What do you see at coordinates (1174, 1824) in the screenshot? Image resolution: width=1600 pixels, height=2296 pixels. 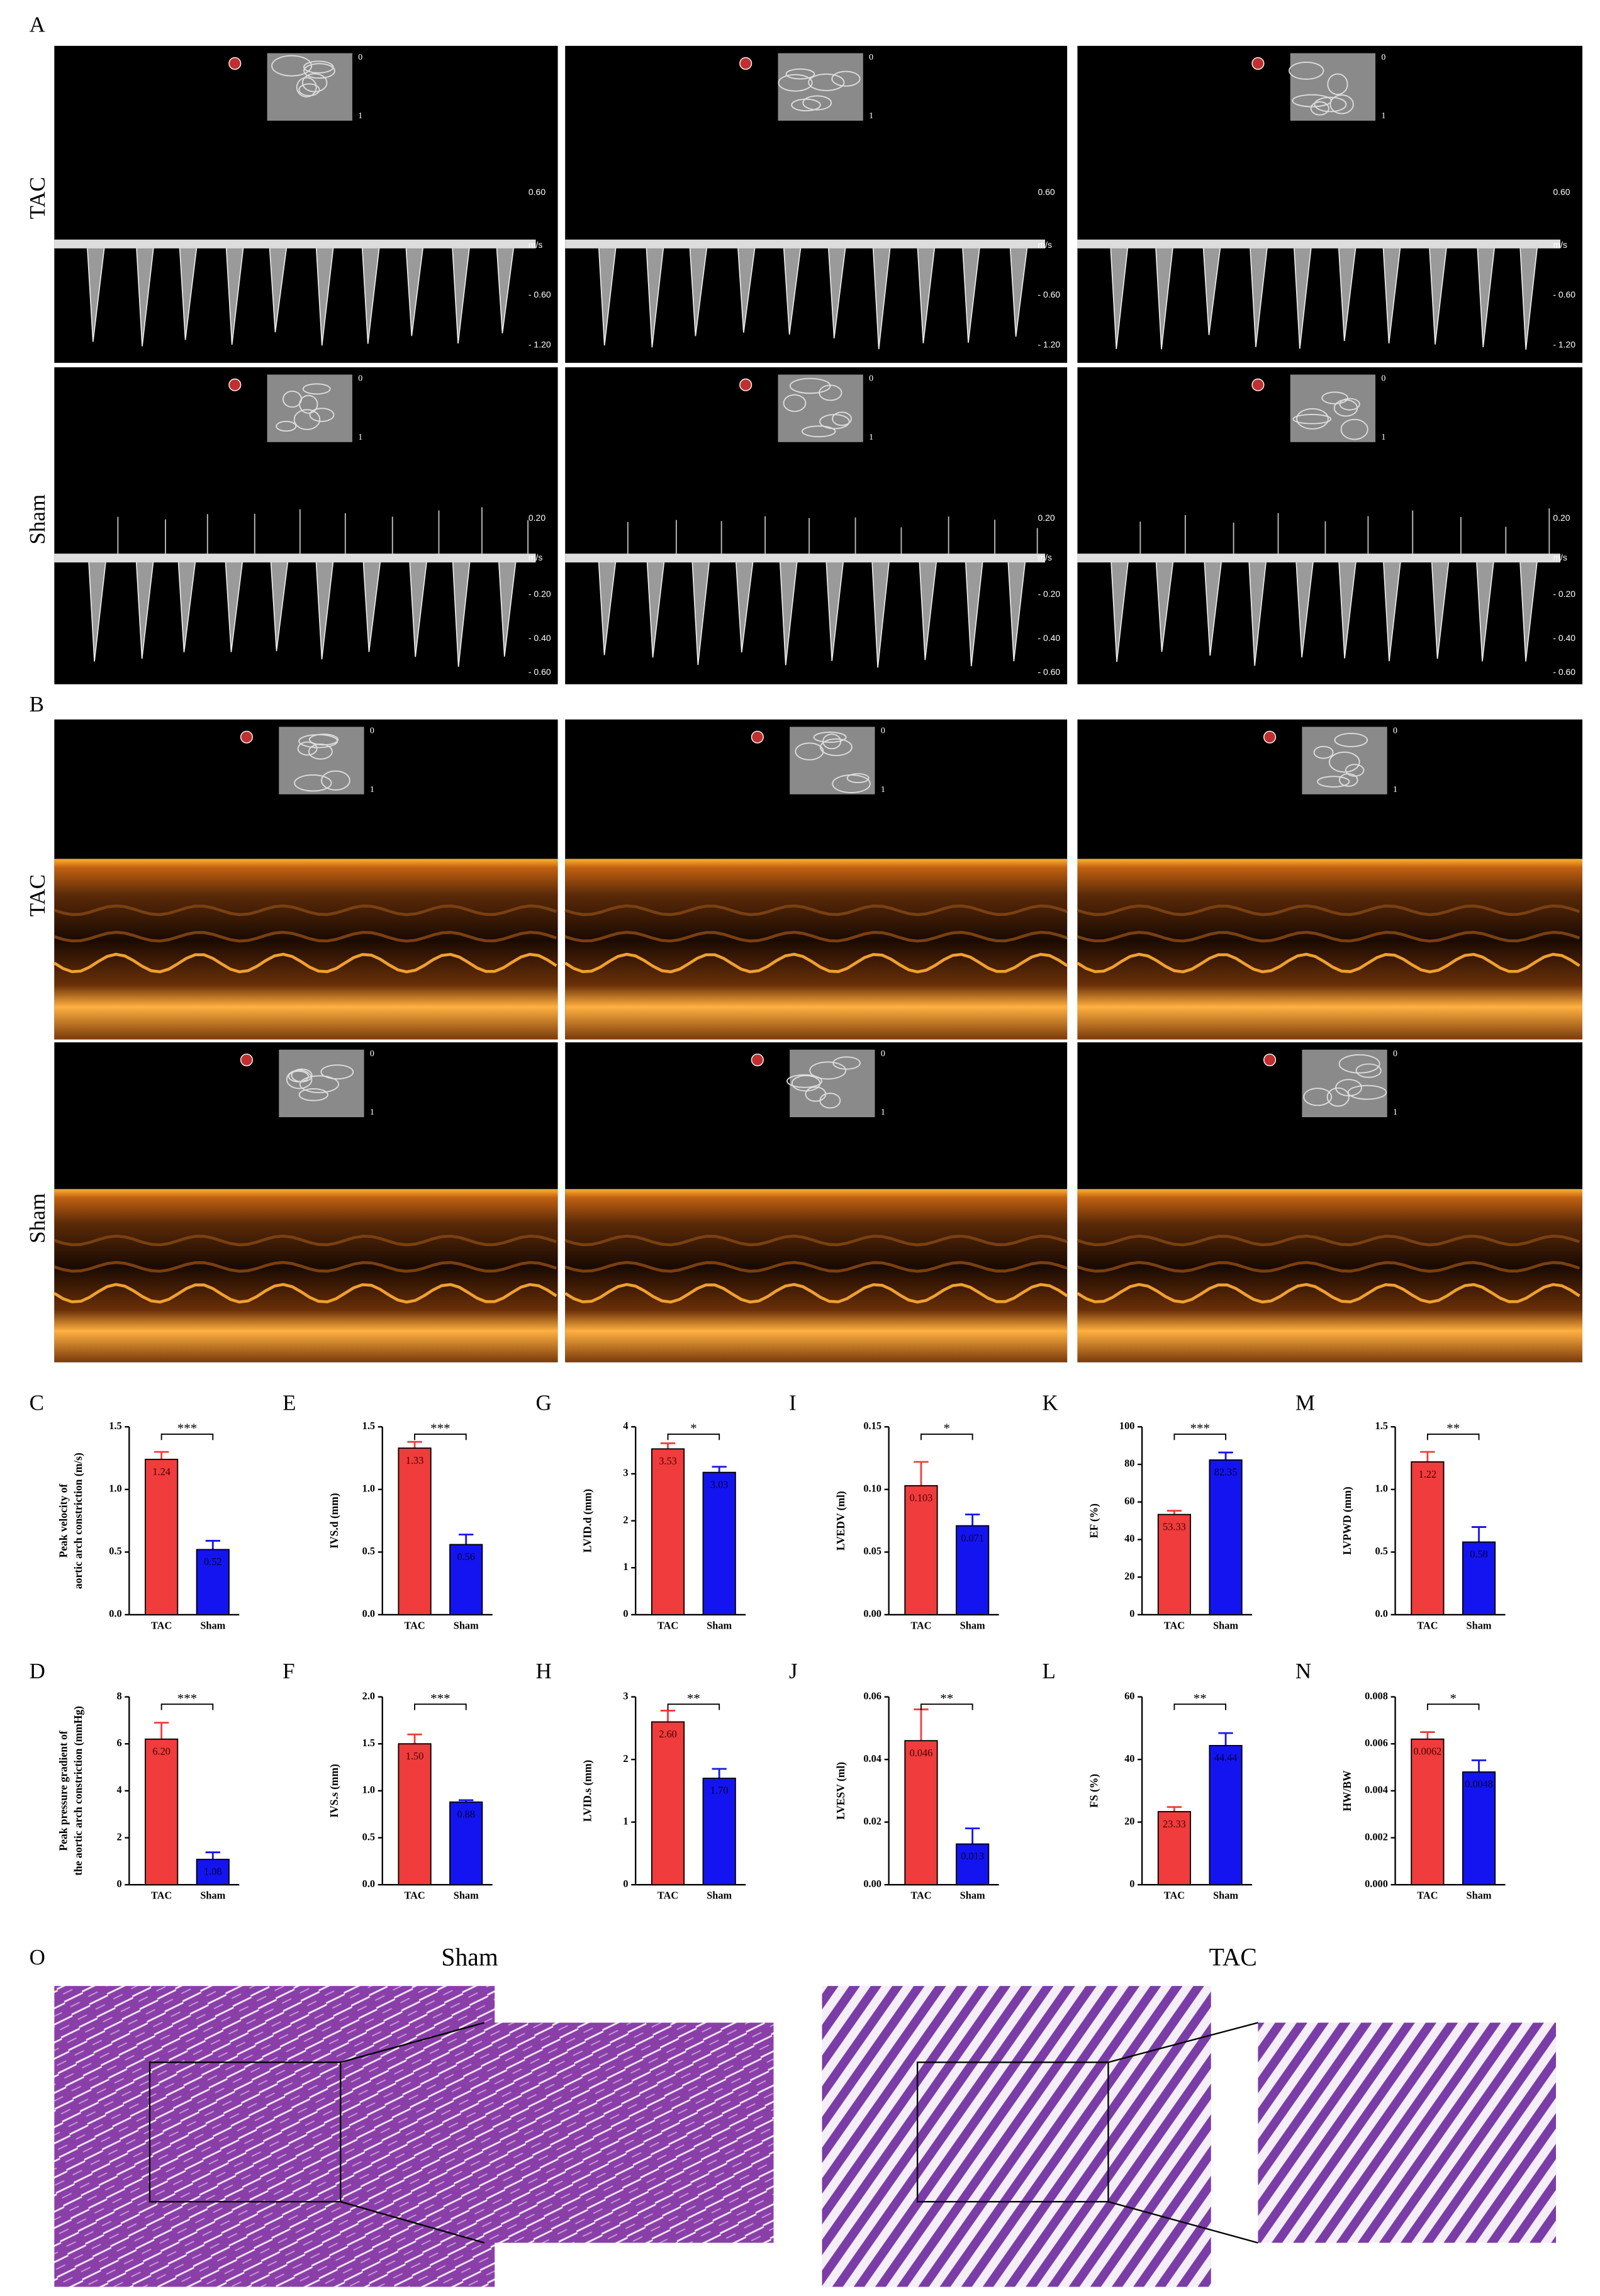 I see `value-label: 23.33` at bounding box center [1174, 1824].